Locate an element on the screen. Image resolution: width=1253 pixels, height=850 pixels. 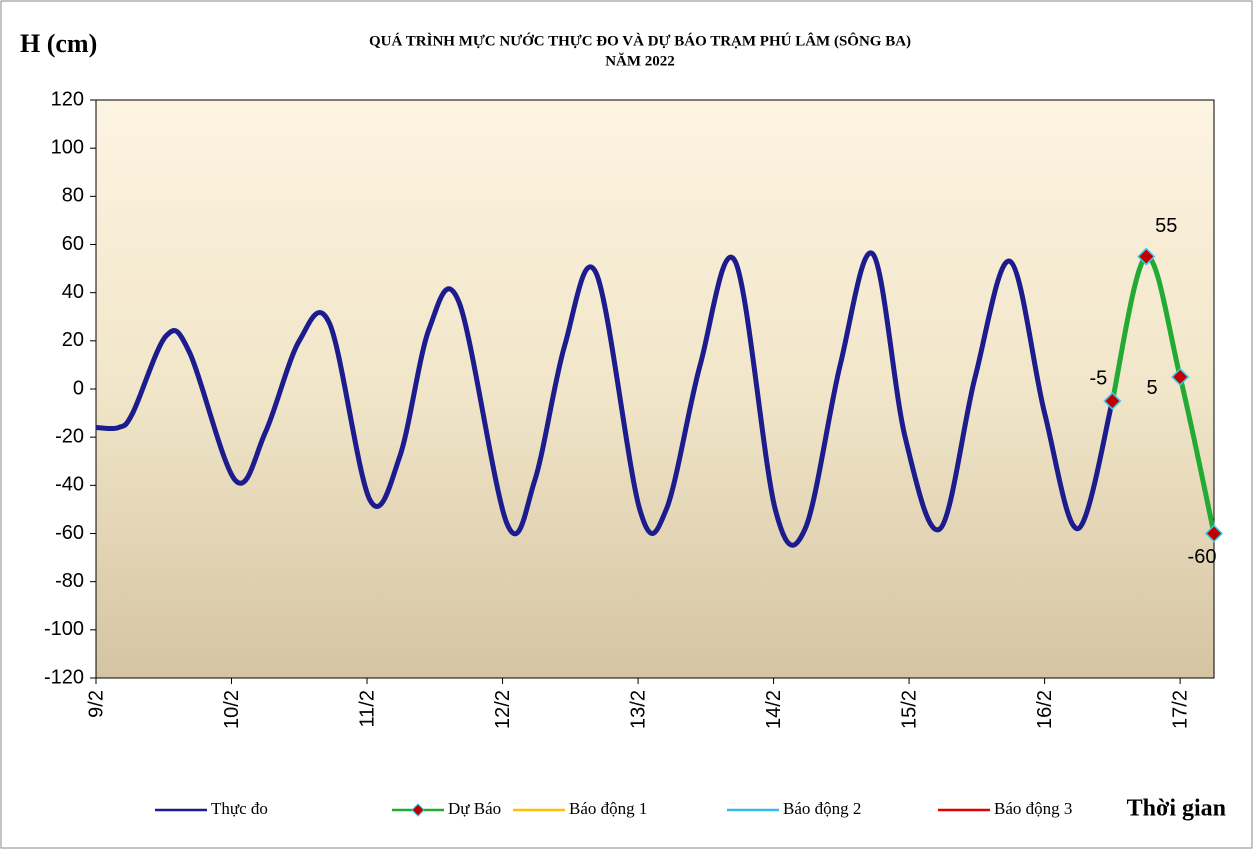
y-tick-label: -120 is located at coordinates (64, 677).